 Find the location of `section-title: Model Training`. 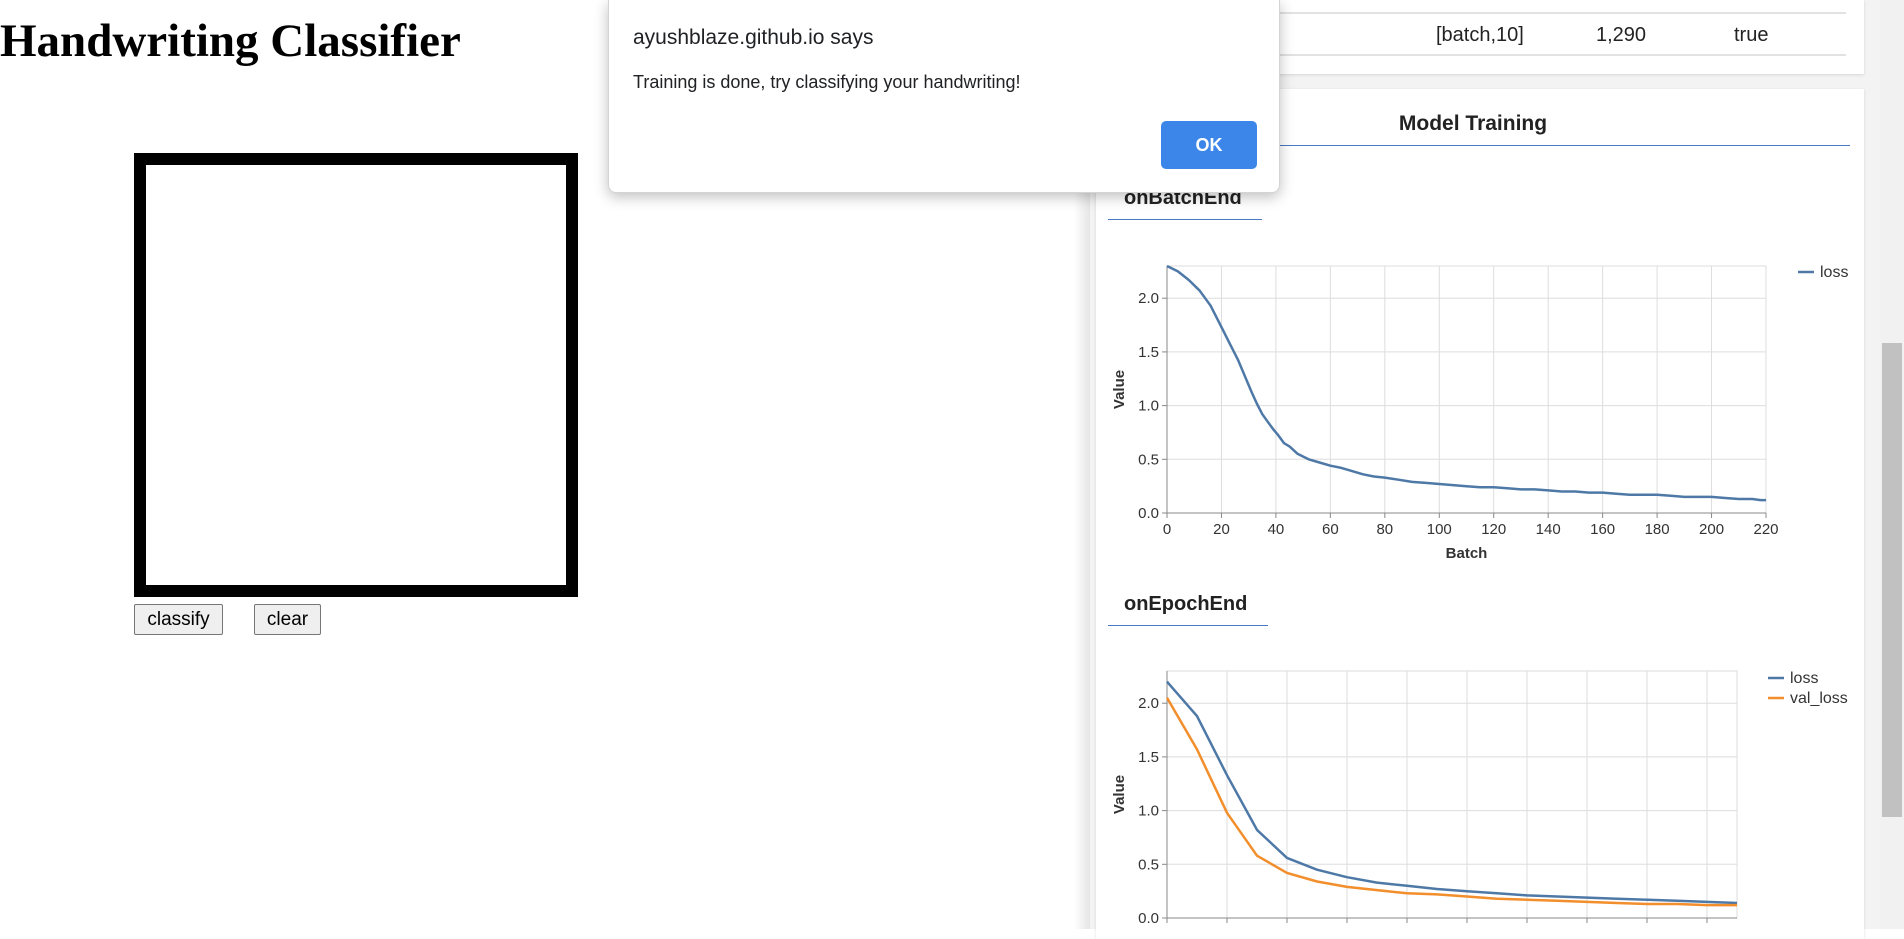

section-title: Model Training is located at coordinates (1473, 123).